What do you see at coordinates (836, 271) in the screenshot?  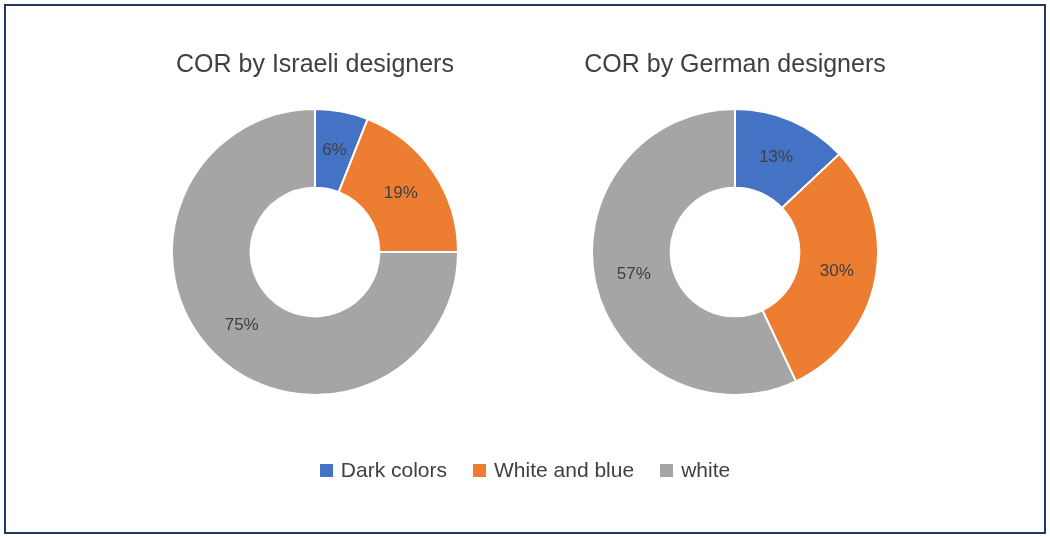 I see `data-label: 30%` at bounding box center [836, 271].